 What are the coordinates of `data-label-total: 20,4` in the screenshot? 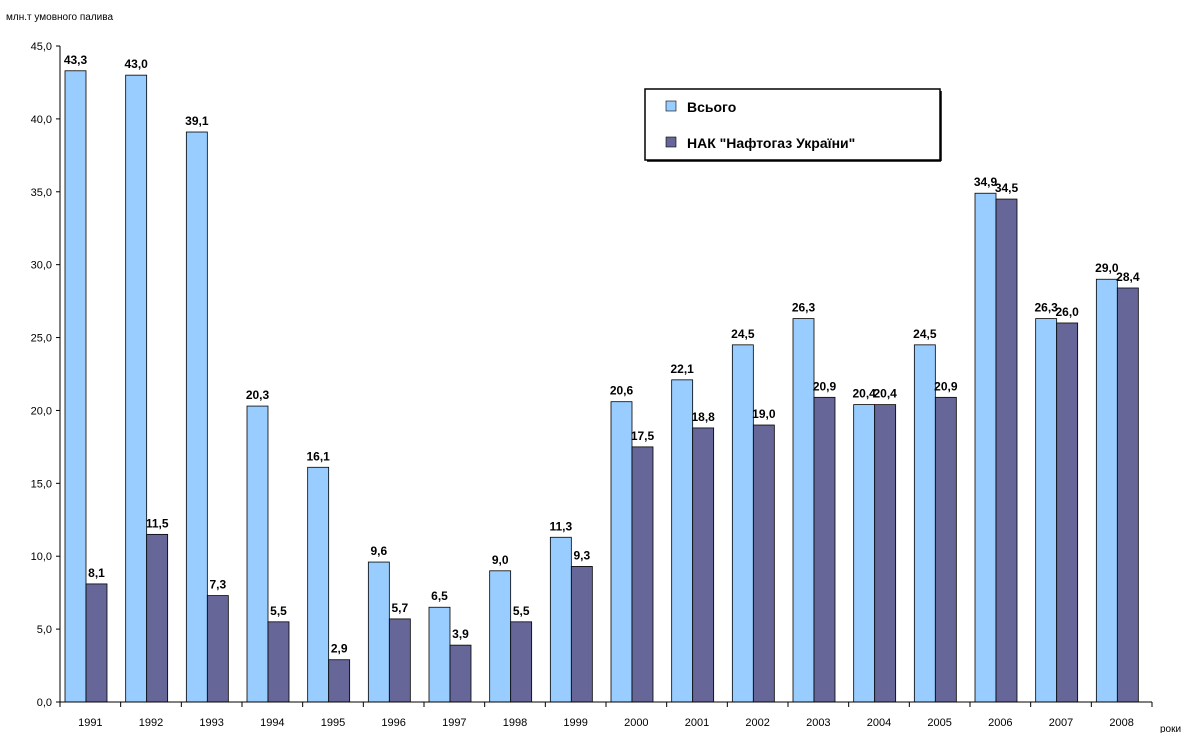 It's located at (864, 394).